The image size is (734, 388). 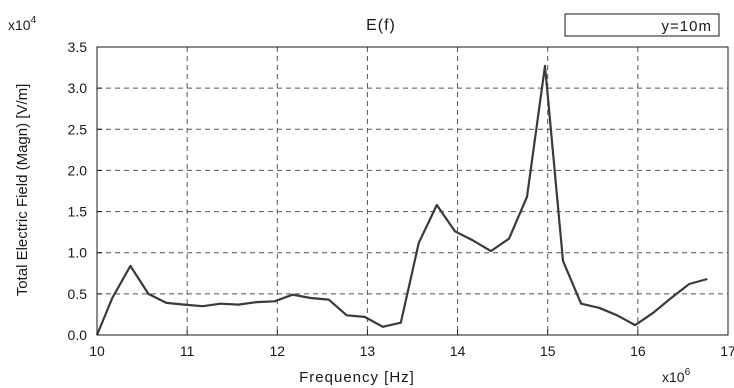 I want to click on y-axis-label: Total Electric Field (Magn) [V/m], so click(x=22, y=190).